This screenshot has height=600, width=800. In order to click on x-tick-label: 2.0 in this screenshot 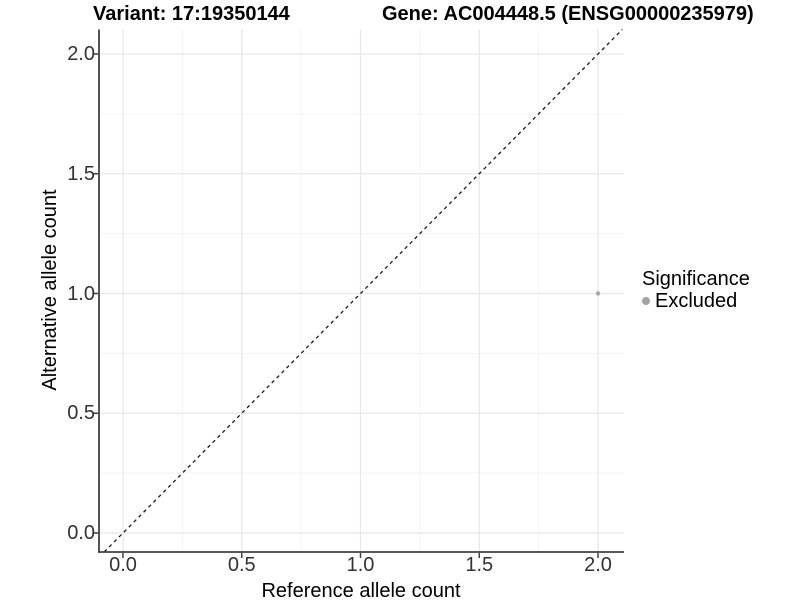, I will do `click(598, 565)`.